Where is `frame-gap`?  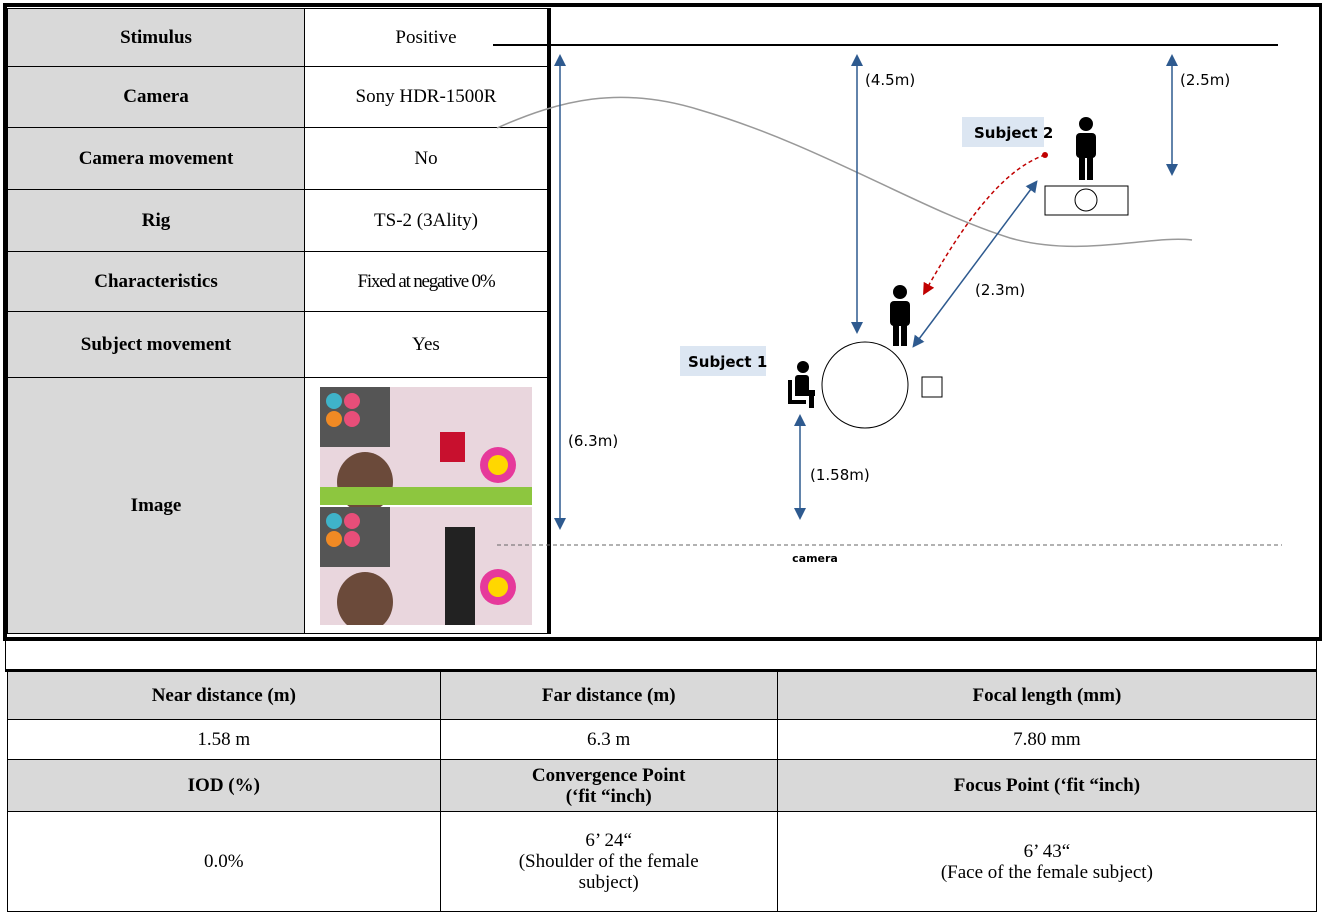 frame-gap is located at coordinates (661, 655).